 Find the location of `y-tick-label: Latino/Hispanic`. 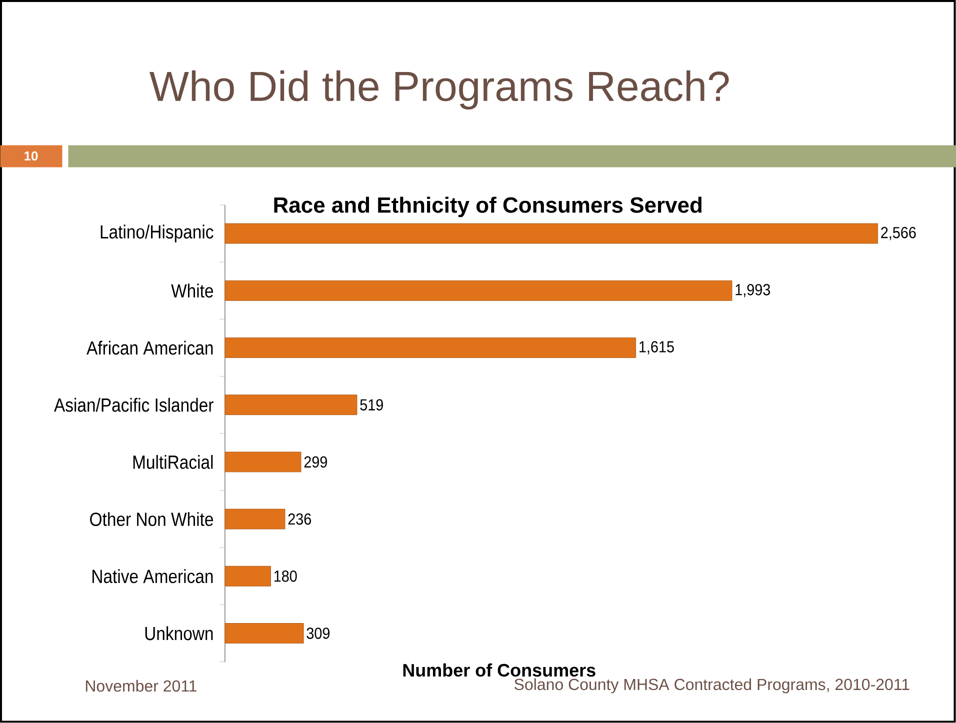

y-tick-label: Latino/Hispanic is located at coordinates (157, 233).